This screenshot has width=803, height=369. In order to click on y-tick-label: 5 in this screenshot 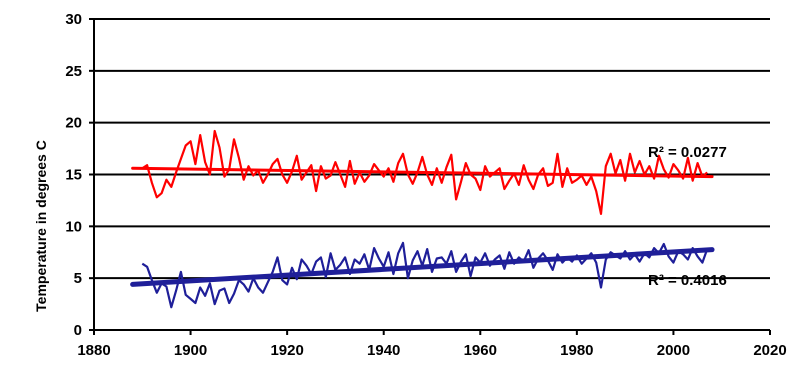, I will do `click(78, 278)`.